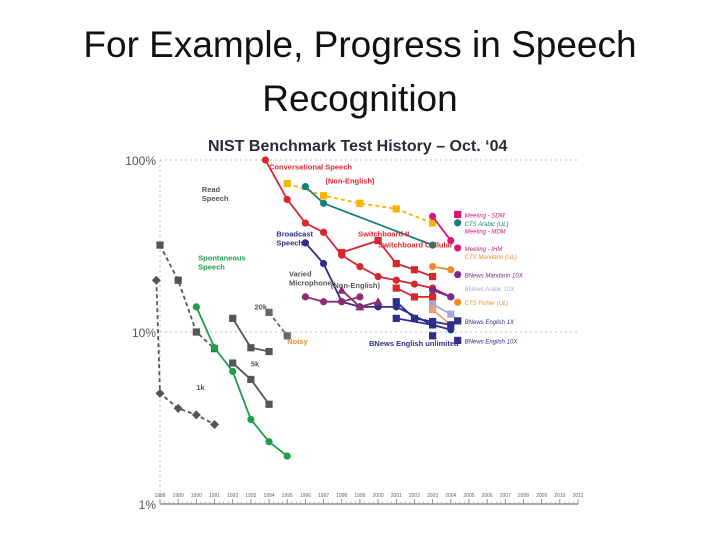 This screenshot has height=540, width=720. What do you see at coordinates (268, 496) in the screenshot?
I see `x-tick-label: 1994` at bounding box center [268, 496].